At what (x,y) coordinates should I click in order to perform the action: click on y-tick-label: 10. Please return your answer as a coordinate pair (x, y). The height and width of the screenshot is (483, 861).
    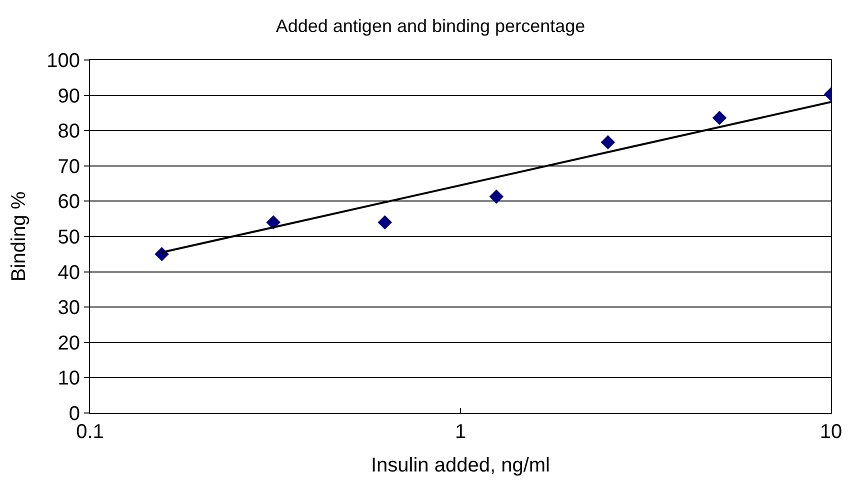
    Looking at the image, I should click on (69, 379).